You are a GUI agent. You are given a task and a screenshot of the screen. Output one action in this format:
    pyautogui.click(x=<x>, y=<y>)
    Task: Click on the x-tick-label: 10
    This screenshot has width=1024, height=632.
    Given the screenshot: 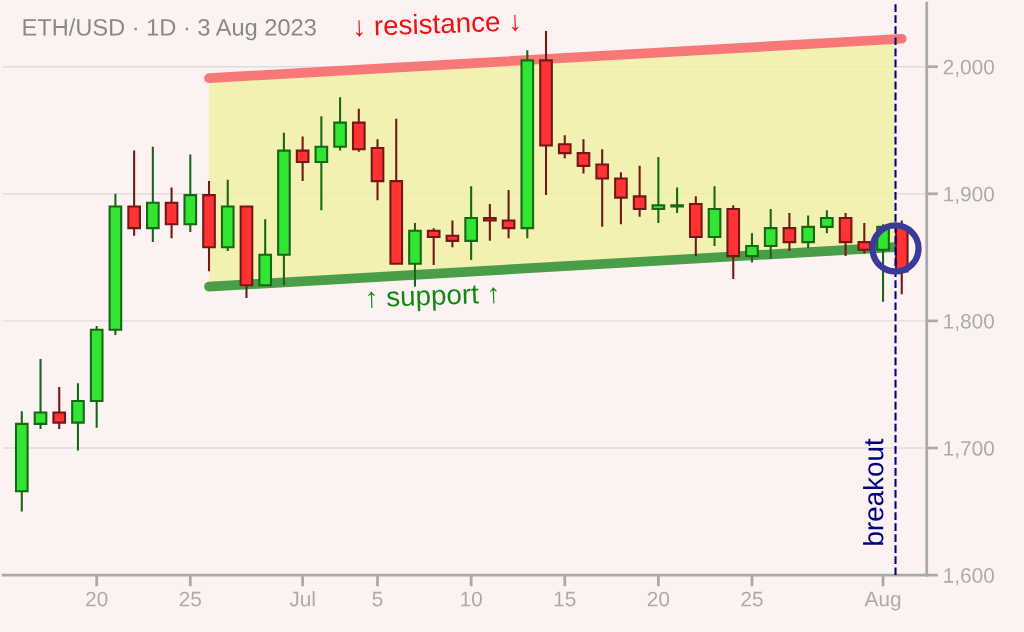 What is the action you would take?
    pyautogui.click(x=471, y=599)
    